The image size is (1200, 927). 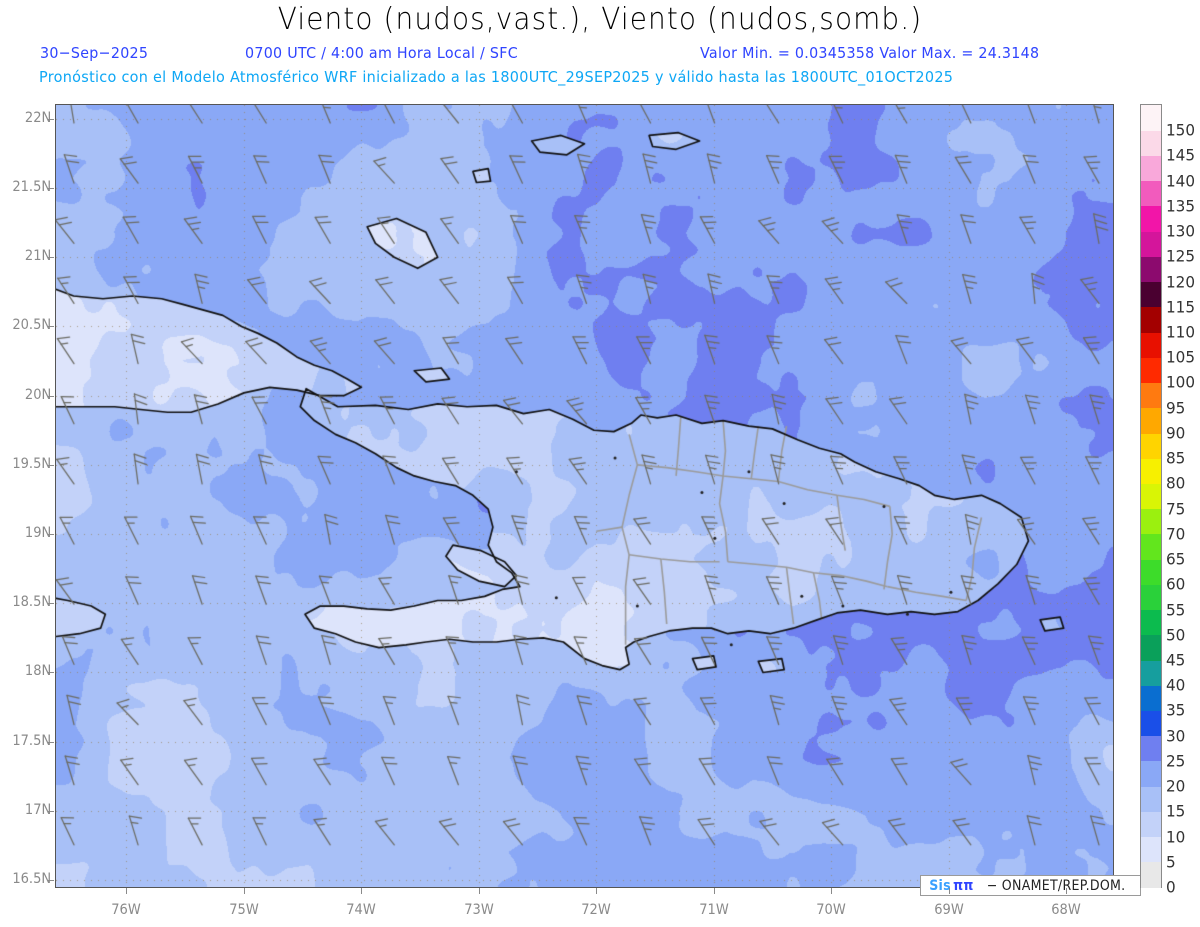 What do you see at coordinates (1176, 509) in the screenshot?
I see `colorbar-tick-label: 75` at bounding box center [1176, 509].